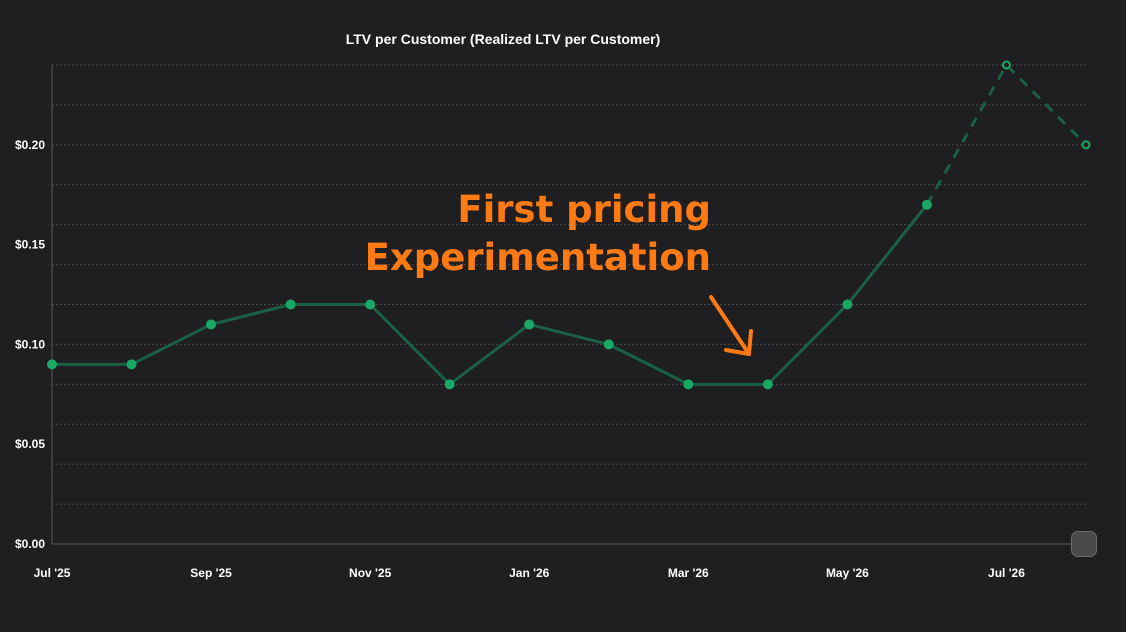 The height and width of the screenshot is (632, 1126). What do you see at coordinates (1006, 573) in the screenshot?
I see `x-tick-label: Jul '26` at bounding box center [1006, 573].